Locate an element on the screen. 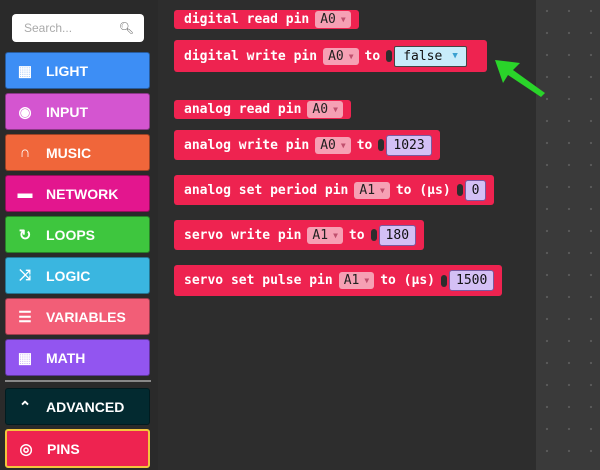 This screenshot has width=600, height=470. block-text: digital read pin is located at coordinates (247, 19).